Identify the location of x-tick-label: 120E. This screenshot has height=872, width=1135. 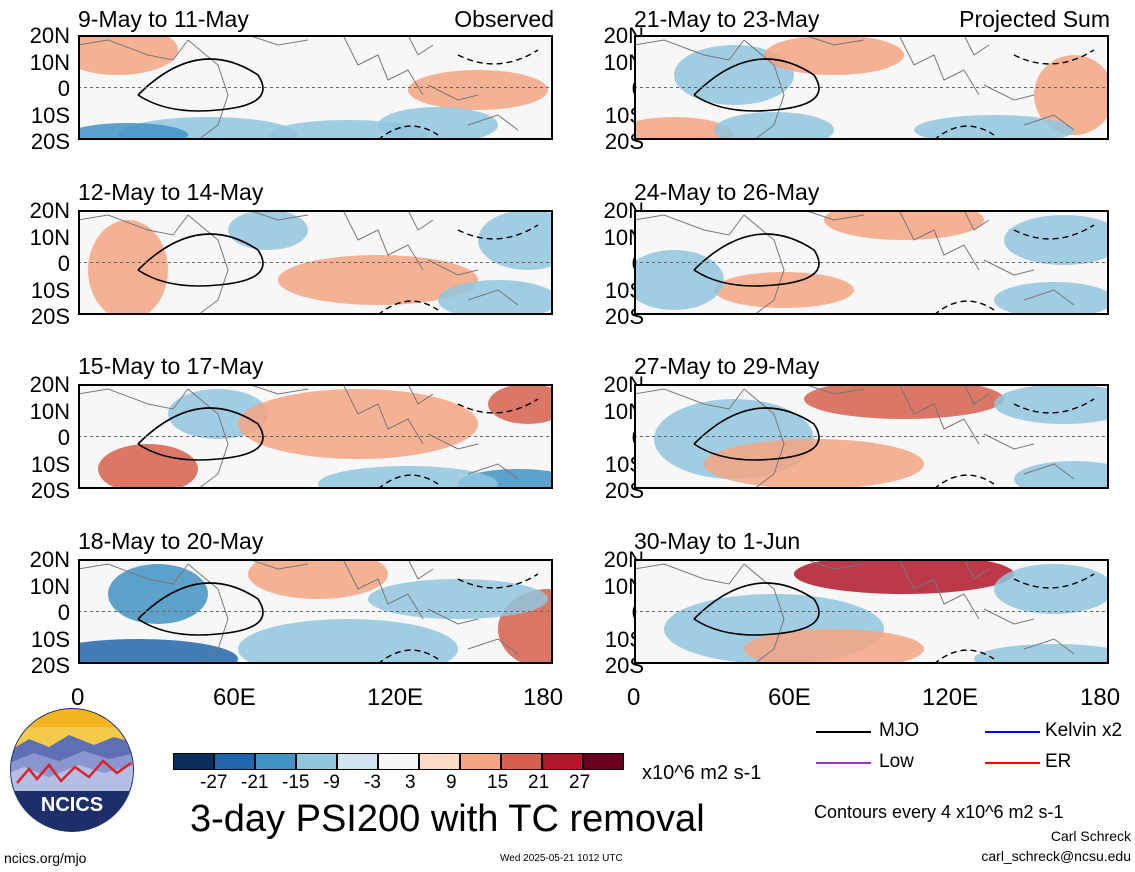
(950, 697).